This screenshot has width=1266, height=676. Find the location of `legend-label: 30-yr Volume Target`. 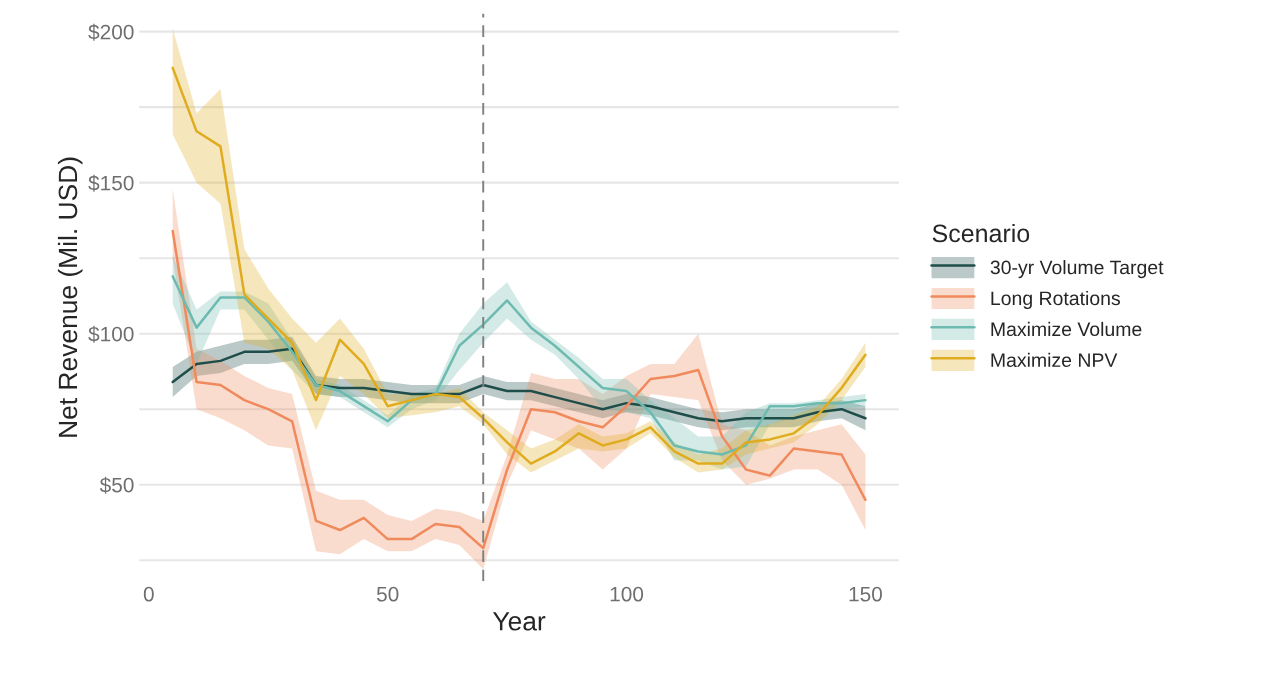

legend-label: 30-yr Volume Target is located at coordinates (1077, 269).